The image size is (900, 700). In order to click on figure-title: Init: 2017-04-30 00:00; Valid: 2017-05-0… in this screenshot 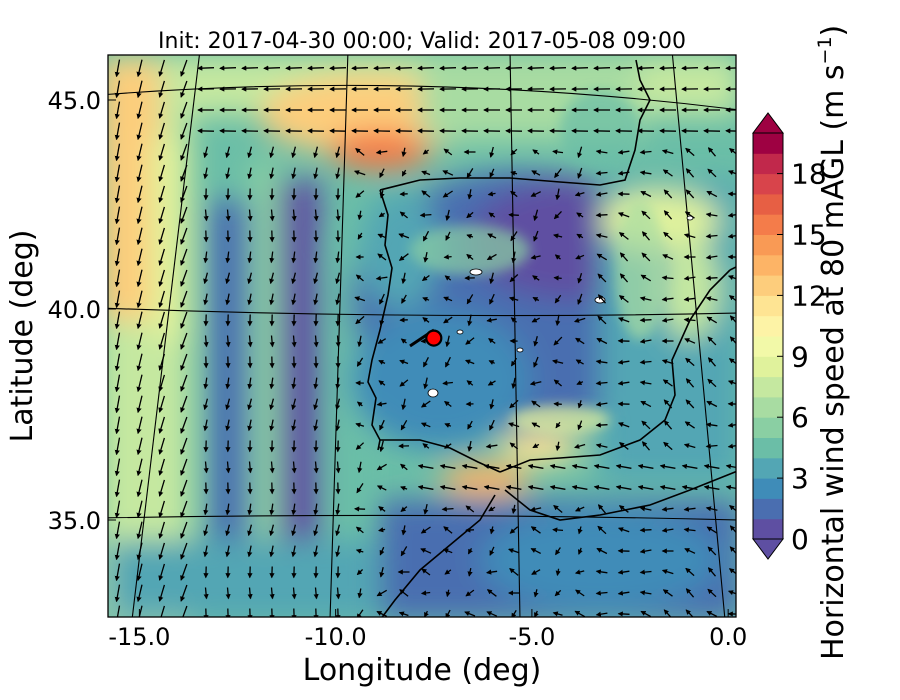, I will do `click(422, 41)`.